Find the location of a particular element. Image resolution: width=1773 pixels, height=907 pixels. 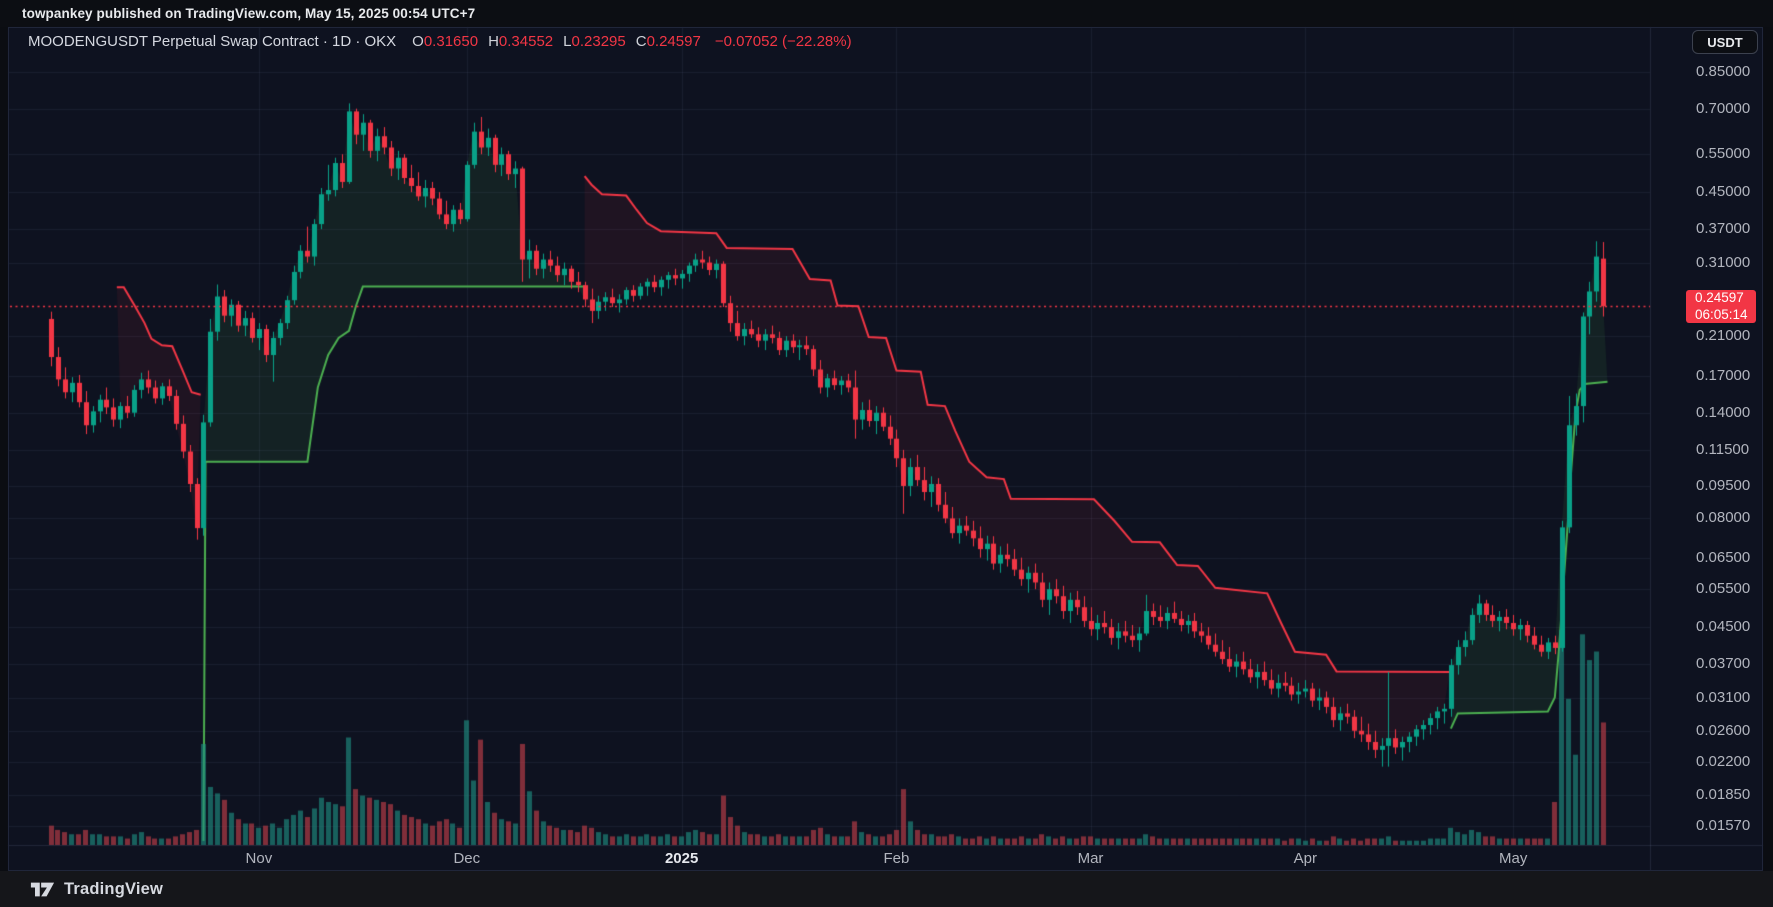

footer-bar: TradingView is located at coordinates (886, 889).